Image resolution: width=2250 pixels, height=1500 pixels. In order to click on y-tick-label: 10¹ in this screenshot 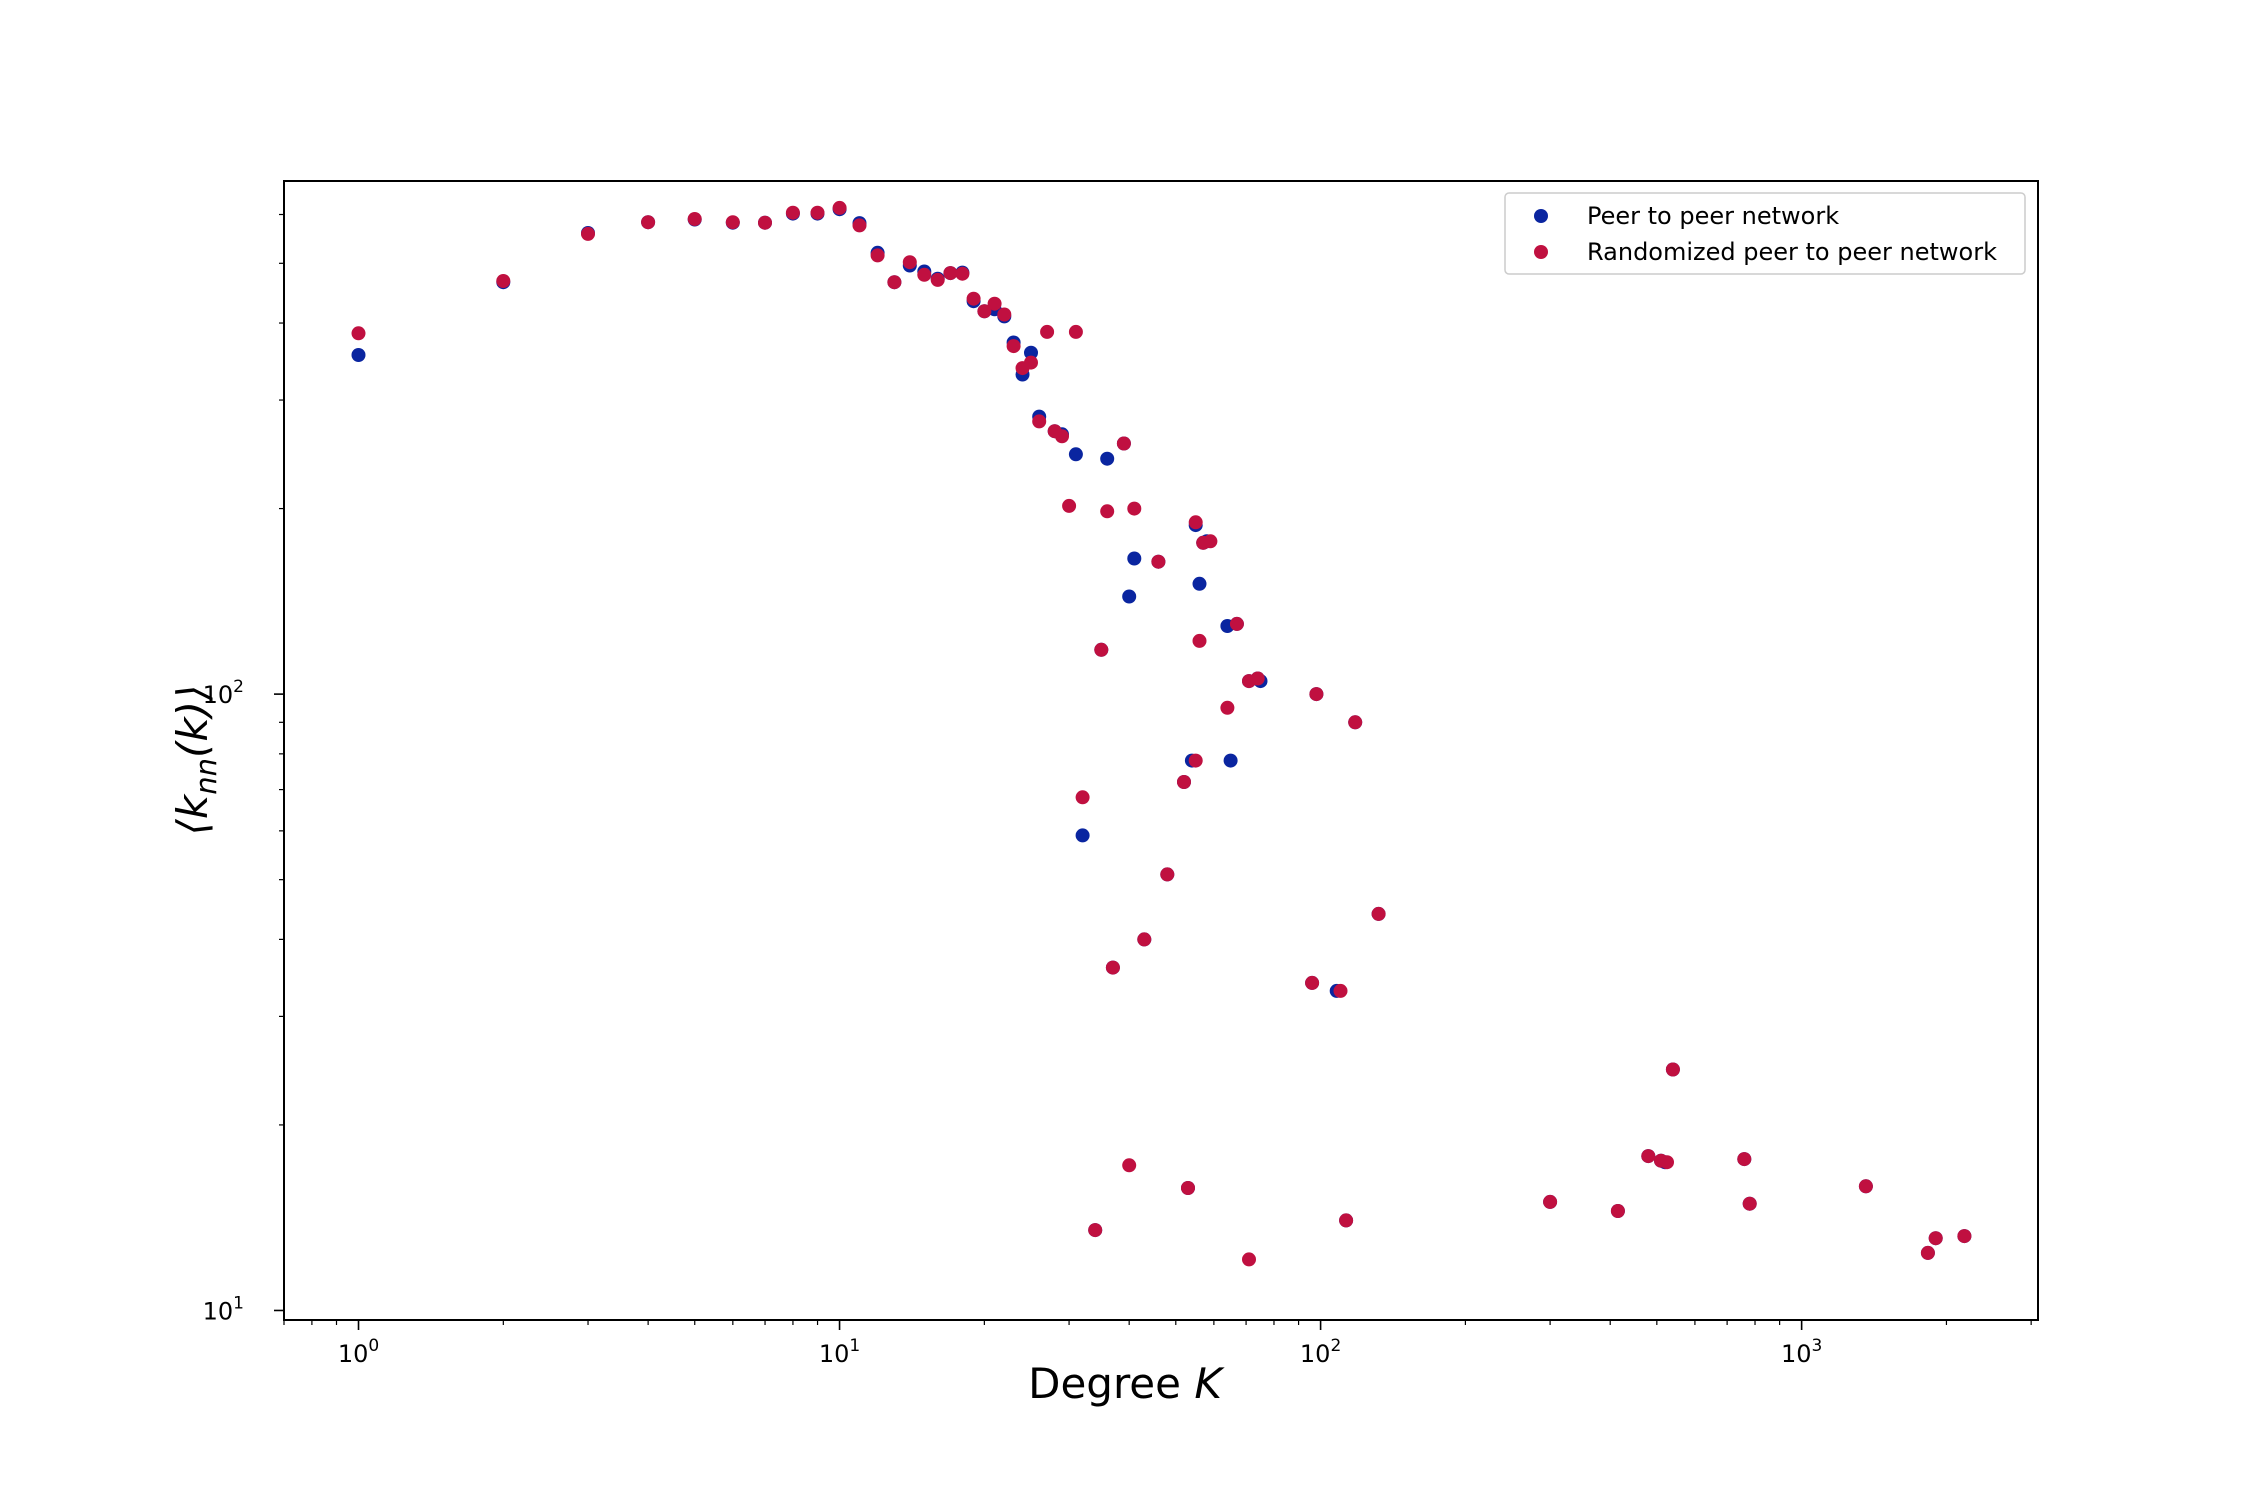, I will do `click(223, 1309)`.